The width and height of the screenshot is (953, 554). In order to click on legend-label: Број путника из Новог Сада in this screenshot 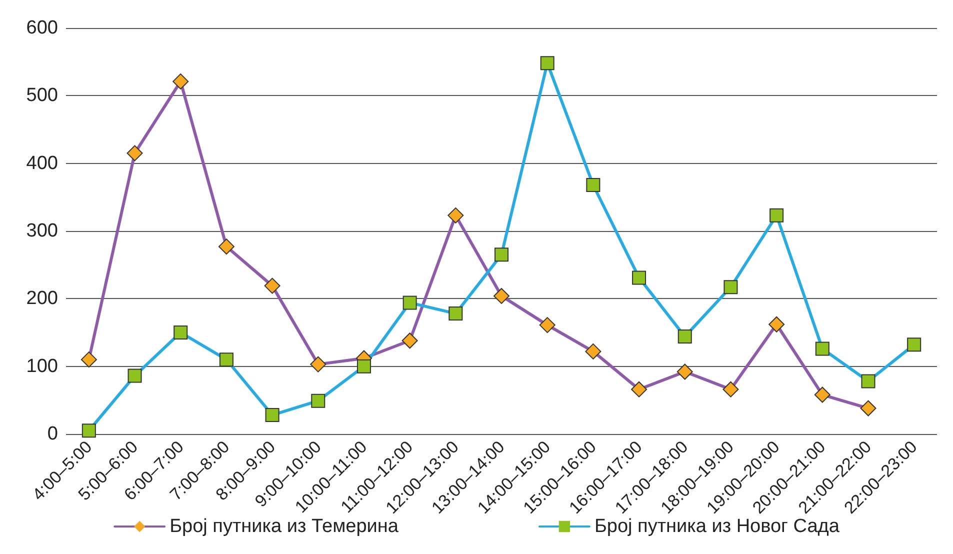, I will do `click(717, 526)`.